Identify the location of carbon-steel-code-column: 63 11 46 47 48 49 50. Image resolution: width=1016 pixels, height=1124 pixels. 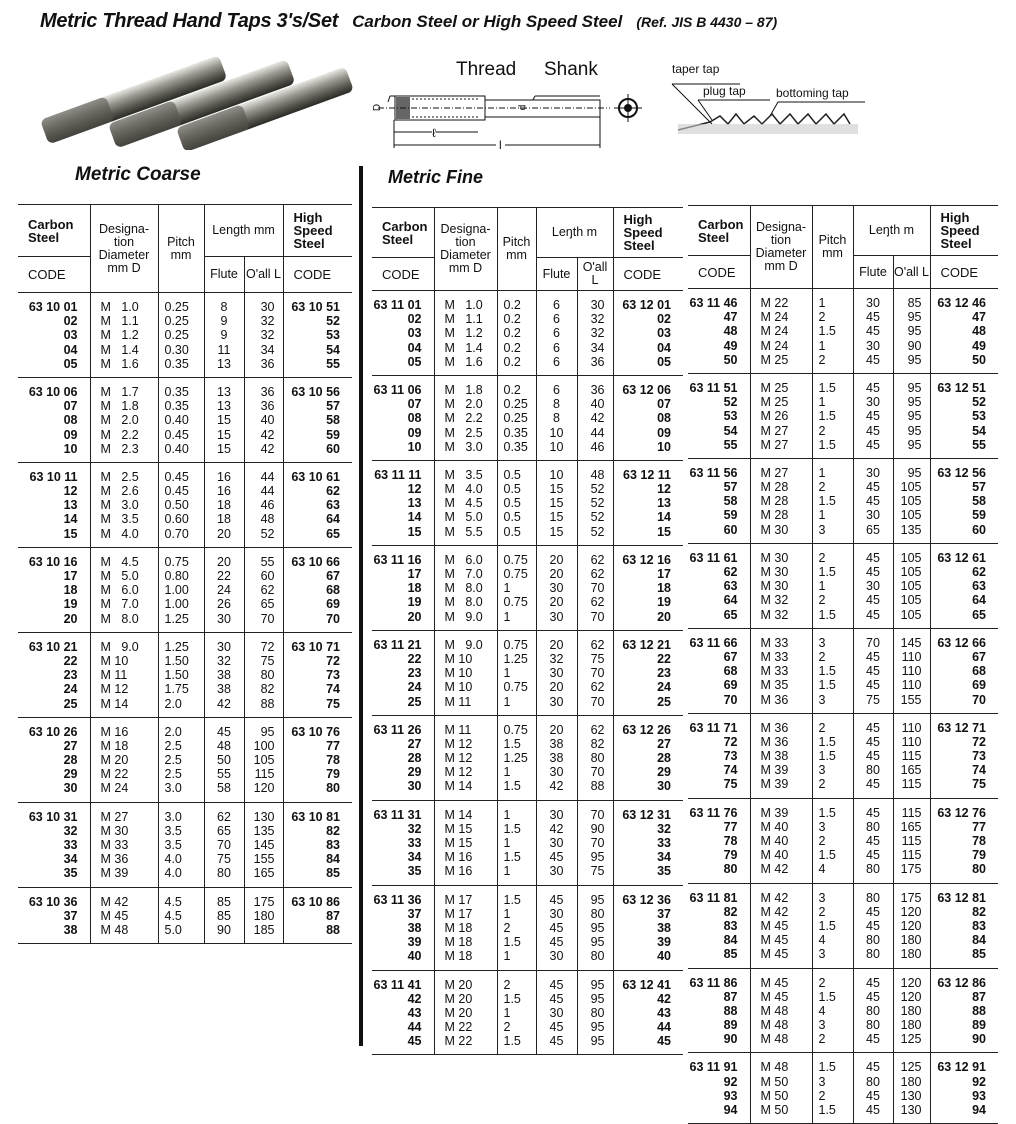
(719, 331).